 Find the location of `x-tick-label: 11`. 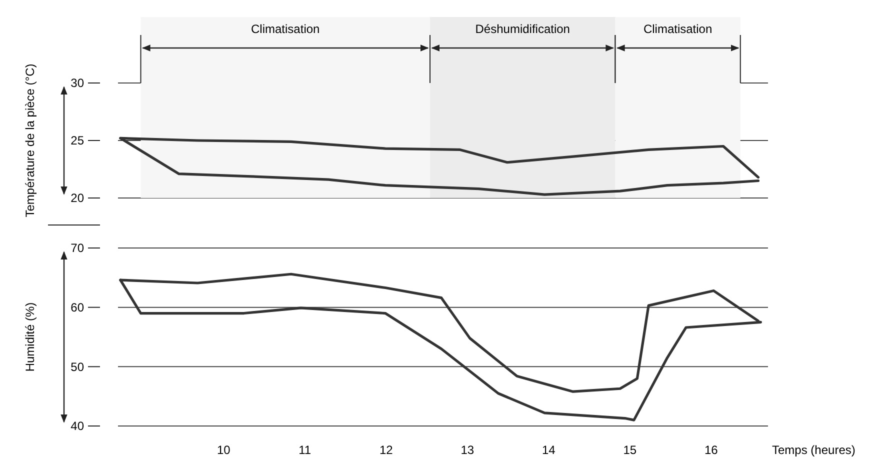

x-tick-label: 11 is located at coordinates (305, 450).